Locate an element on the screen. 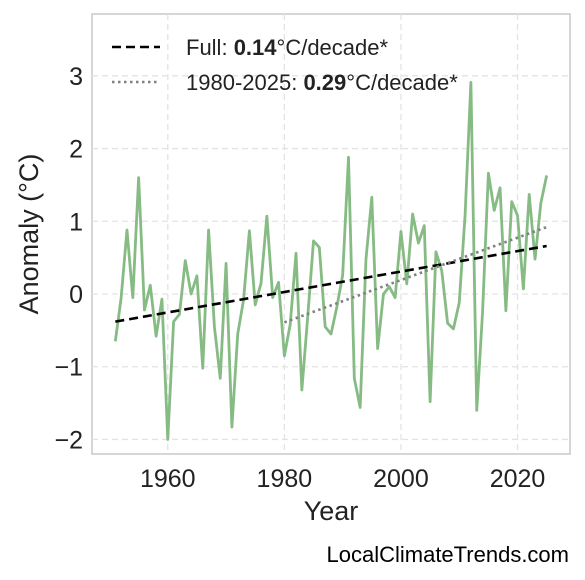 The height and width of the screenshot is (580, 585). legend-trend-value: 0.29 is located at coordinates (324, 82).